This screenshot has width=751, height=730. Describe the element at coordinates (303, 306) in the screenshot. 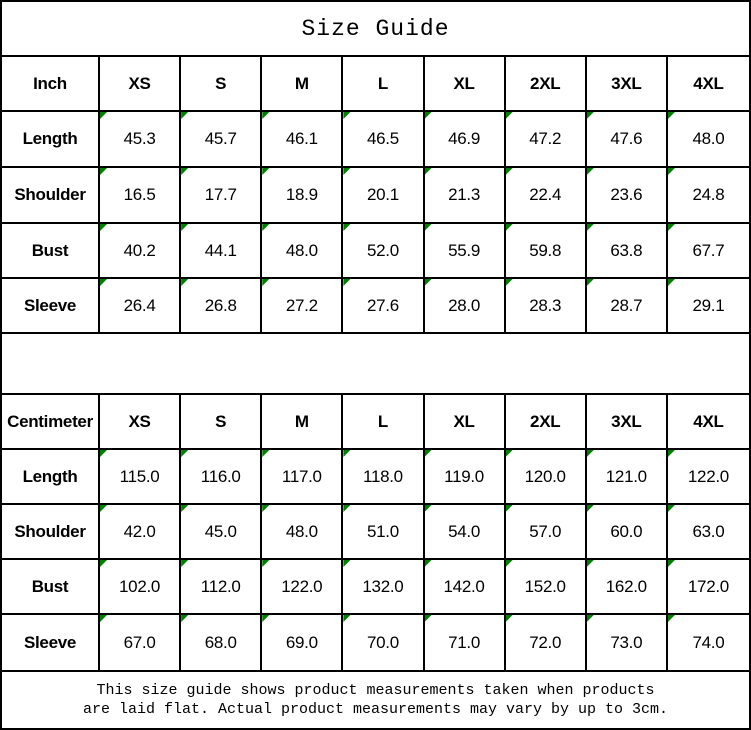

I see `measurement-cell: 27.2` at that location.